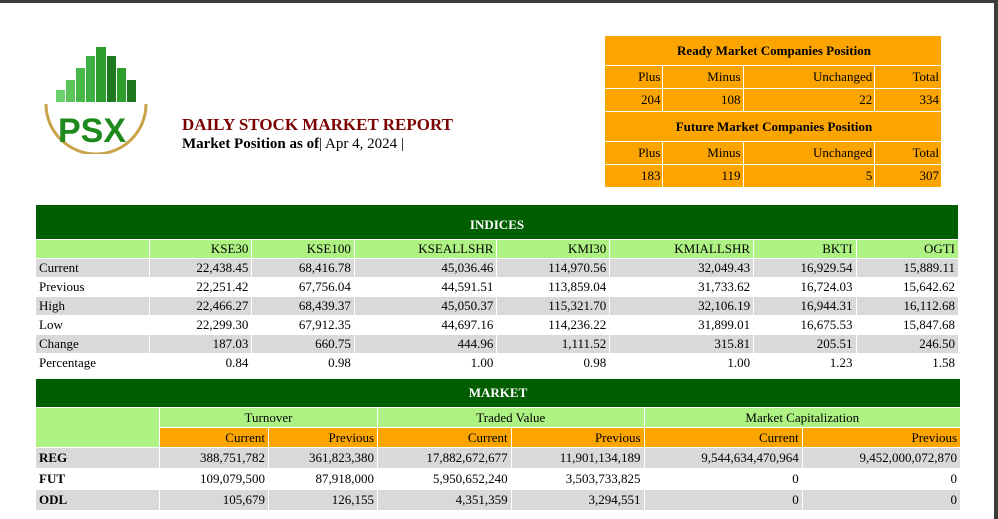  Describe the element at coordinates (907, 344) in the screenshot. I see `table-cell: 246.50` at that location.